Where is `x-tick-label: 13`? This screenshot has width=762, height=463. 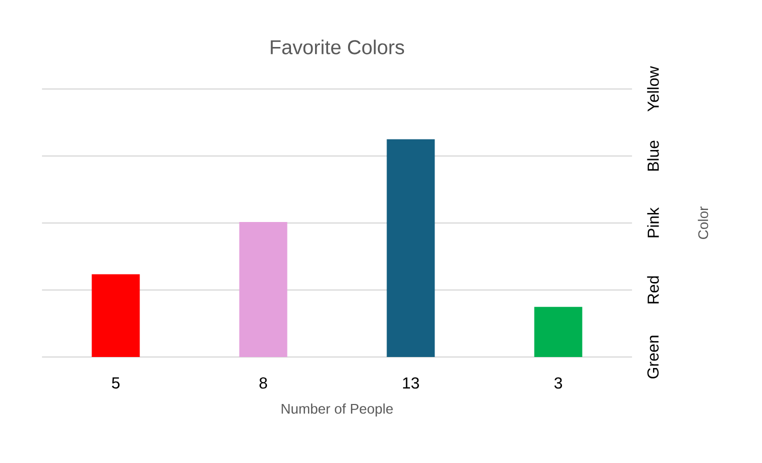 x-tick-label: 13 is located at coordinates (411, 383).